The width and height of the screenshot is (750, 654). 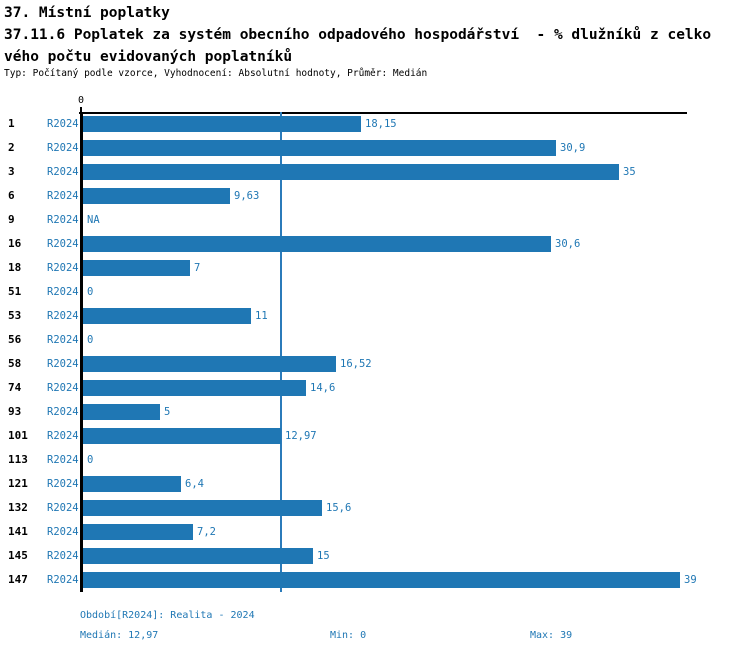 What do you see at coordinates (206, 532) in the screenshot?
I see `bar-value-label: 7,2` at bounding box center [206, 532].